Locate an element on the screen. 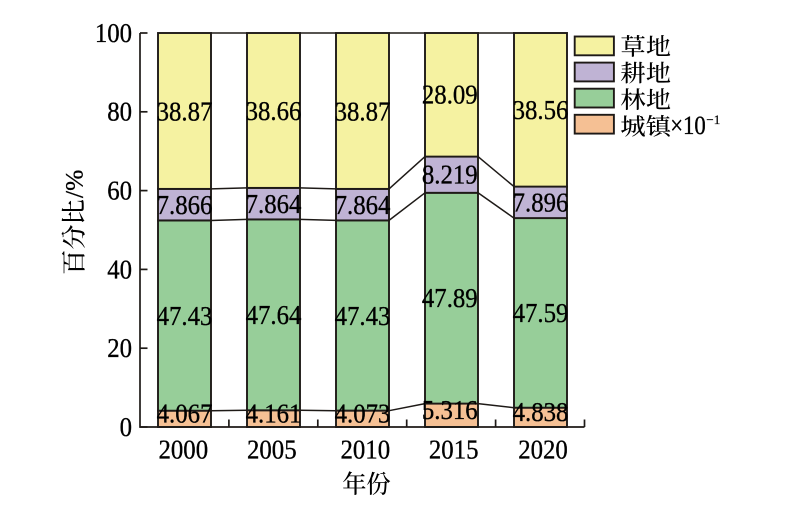 The width and height of the screenshot is (797, 521). svg-text: 4.838 is located at coordinates (541, 412).